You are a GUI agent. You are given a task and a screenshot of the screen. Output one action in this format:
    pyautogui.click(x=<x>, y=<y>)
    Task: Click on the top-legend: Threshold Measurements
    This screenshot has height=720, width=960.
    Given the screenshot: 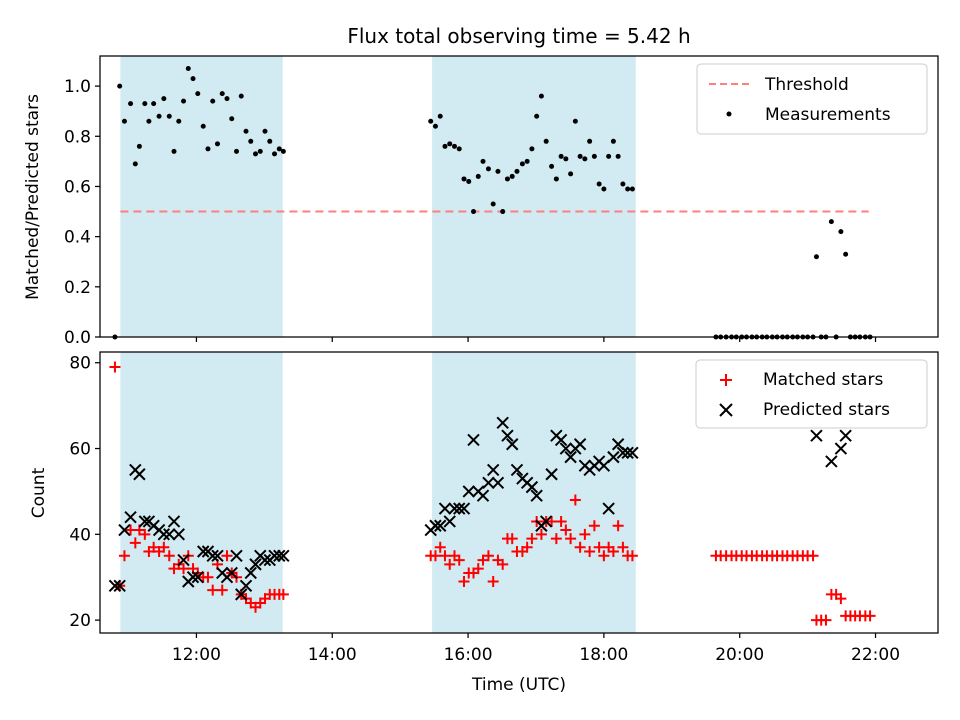 What is the action you would take?
    pyautogui.click(x=812, y=99)
    